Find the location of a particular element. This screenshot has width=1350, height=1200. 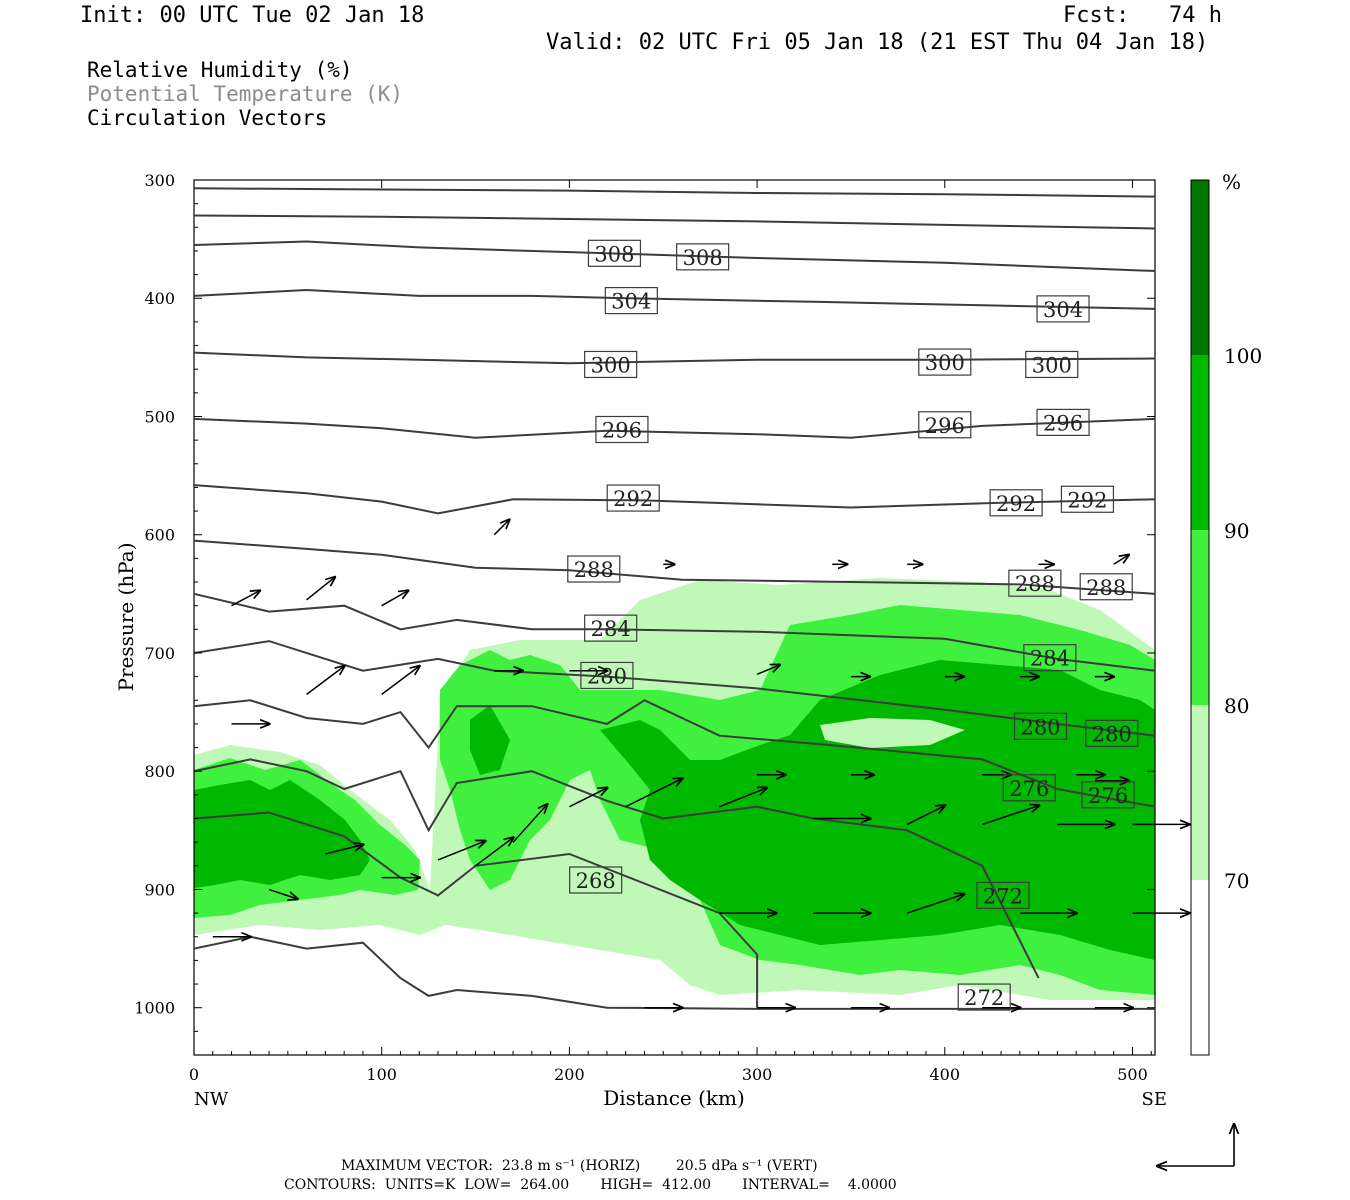

colorbar-level-label: 90 is located at coordinates (1236, 531).